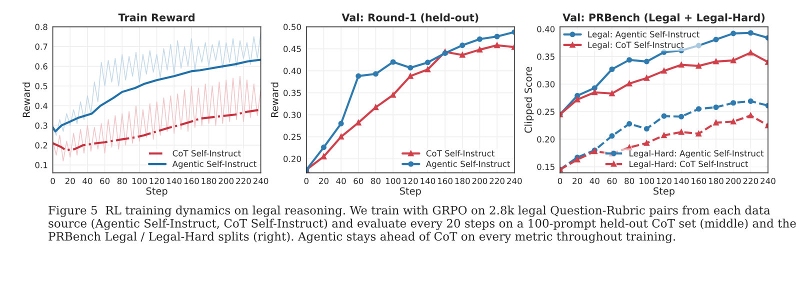 This screenshot has height=298, width=800. What do you see at coordinates (41, 86) in the screenshot?
I see `y-tick-label: 0.5` at bounding box center [41, 86].